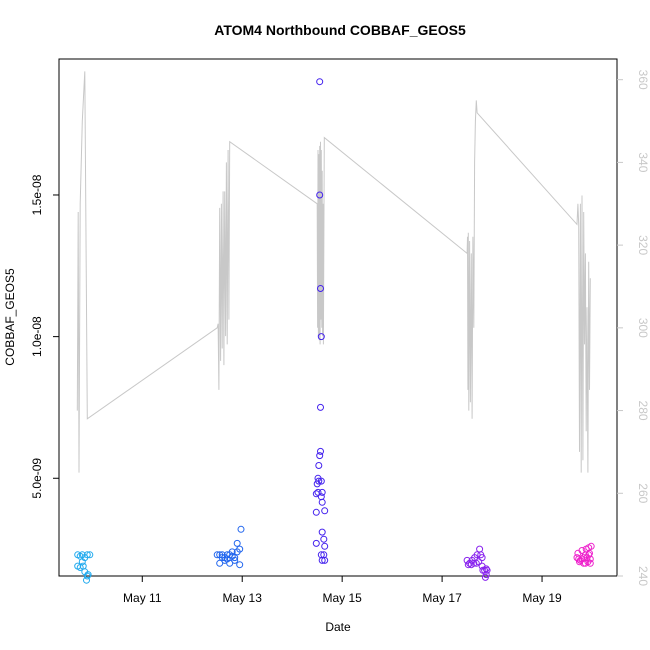 This screenshot has height=650, width=650. I want to click on y2-axis: 240 260 280 300 320 340 360, so click(633, 328).